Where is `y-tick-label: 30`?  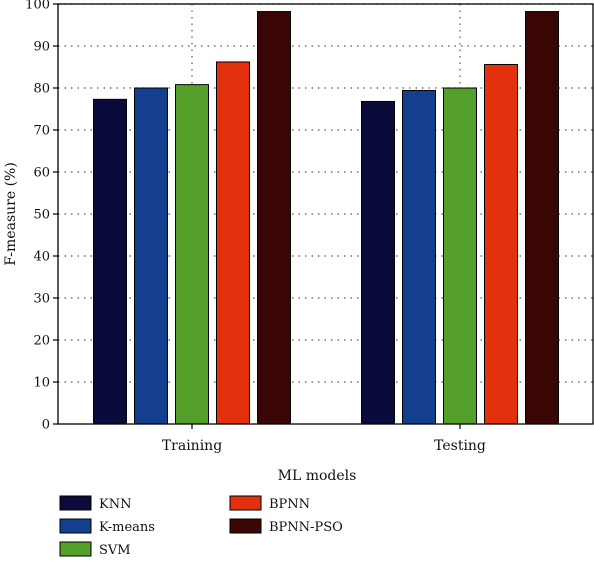 y-tick-label: 30 is located at coordinates (41, 299).